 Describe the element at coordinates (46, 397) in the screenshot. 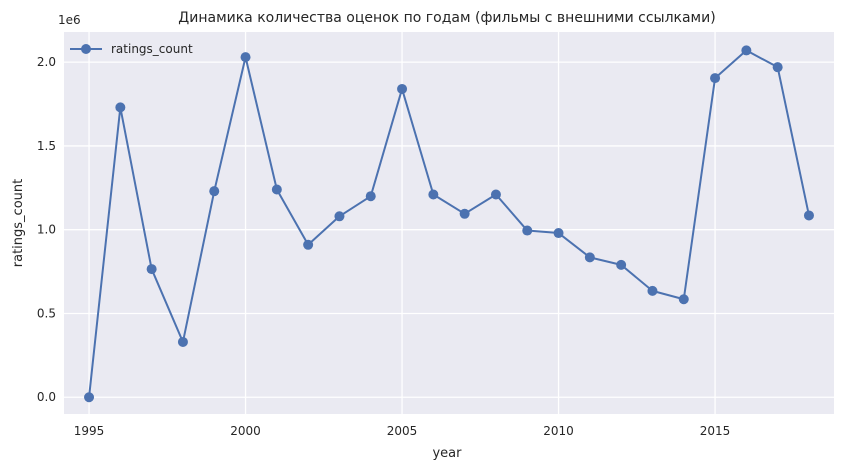

I see `y-tick-label: 0.0` at that location.